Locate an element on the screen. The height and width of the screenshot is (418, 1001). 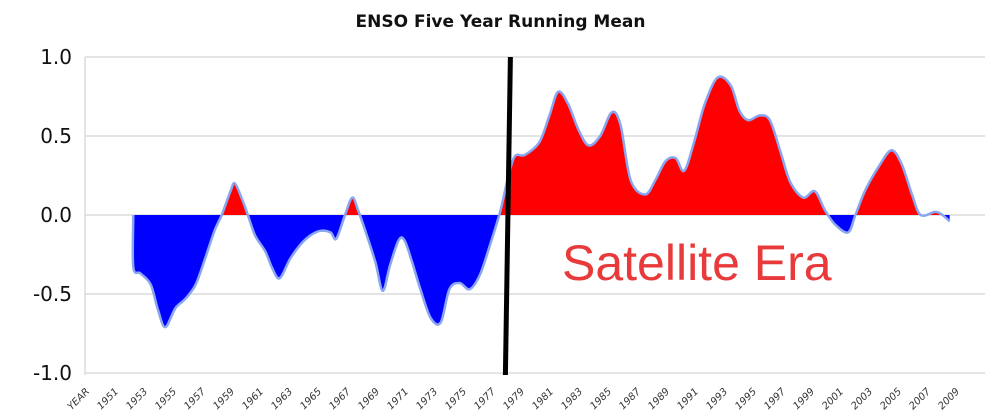
satellite-era-label: Satellite Era is located at coordinates (697, 263).